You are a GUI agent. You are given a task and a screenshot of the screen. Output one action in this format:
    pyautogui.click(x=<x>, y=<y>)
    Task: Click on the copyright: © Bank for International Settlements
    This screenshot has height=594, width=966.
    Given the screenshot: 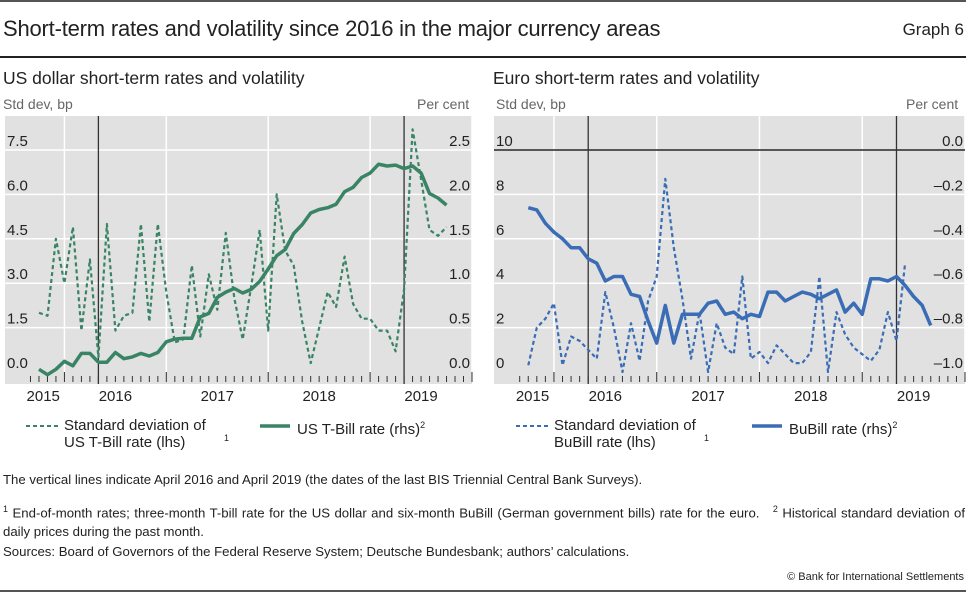 What is the action you would take?
    pyautogui.click(x=875, y=577)
    